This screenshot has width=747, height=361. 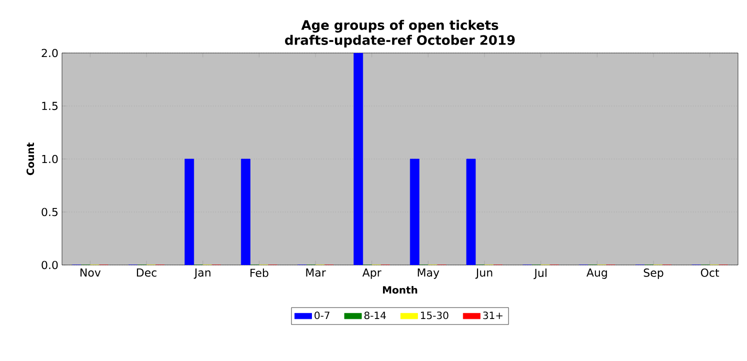 I want to click on y-tick-label: 2.0, so click(x=50, y=53).